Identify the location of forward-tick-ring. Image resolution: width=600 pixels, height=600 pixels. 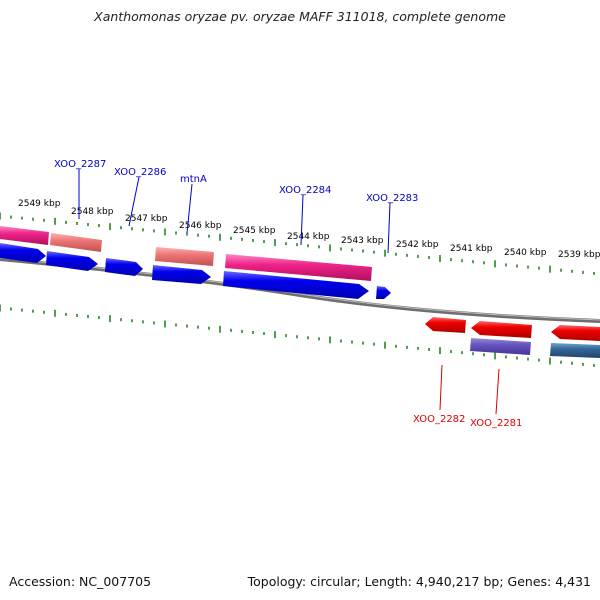
(297, 243).